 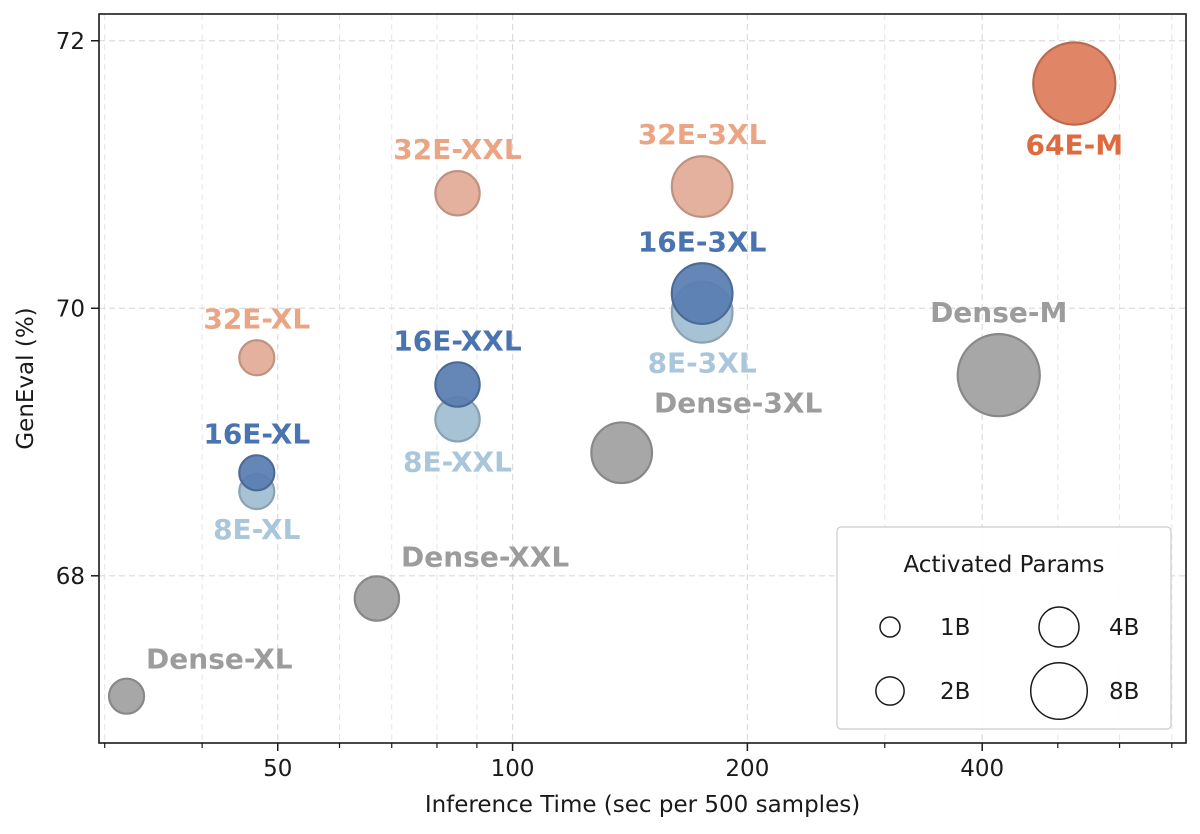 I want to click on point-fill-dense-xxl, so click(x=376, y=598).